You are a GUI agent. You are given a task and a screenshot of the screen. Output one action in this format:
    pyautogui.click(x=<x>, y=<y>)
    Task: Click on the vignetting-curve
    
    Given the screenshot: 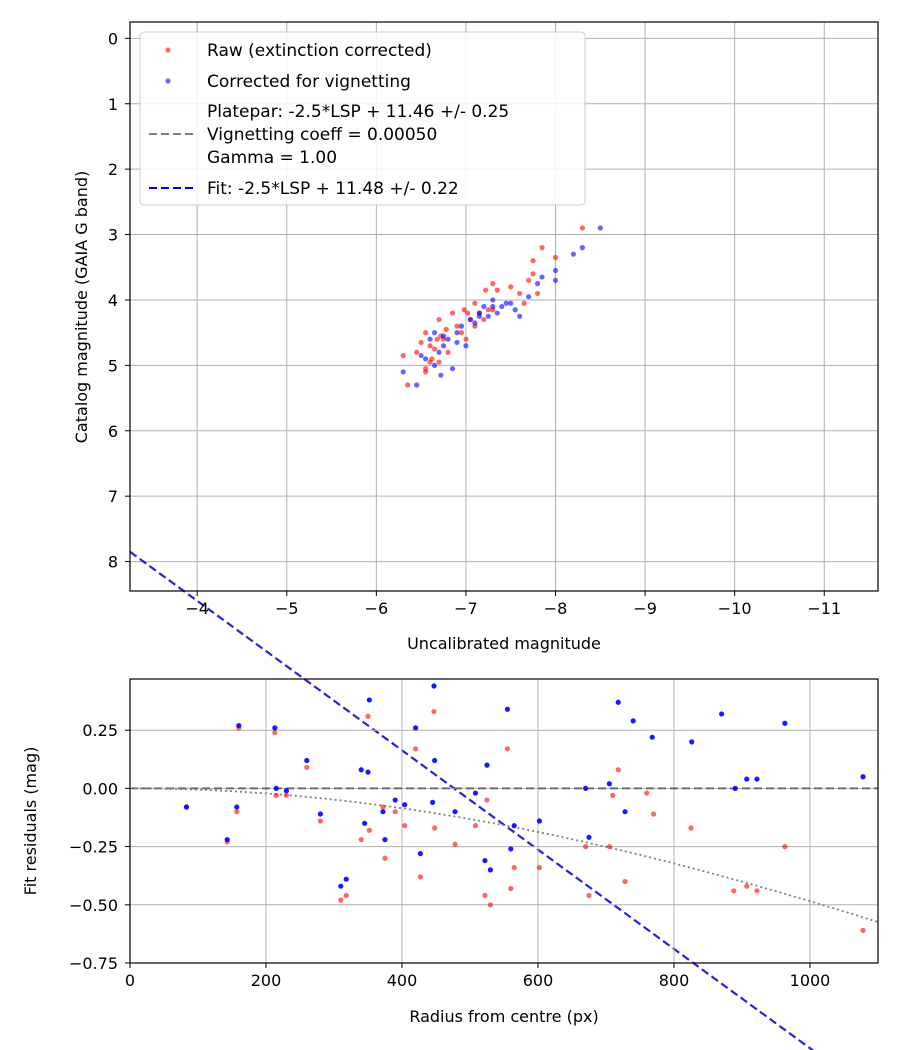 What is the action you would take?
    pyautogui.click(x=504, y=855)
    